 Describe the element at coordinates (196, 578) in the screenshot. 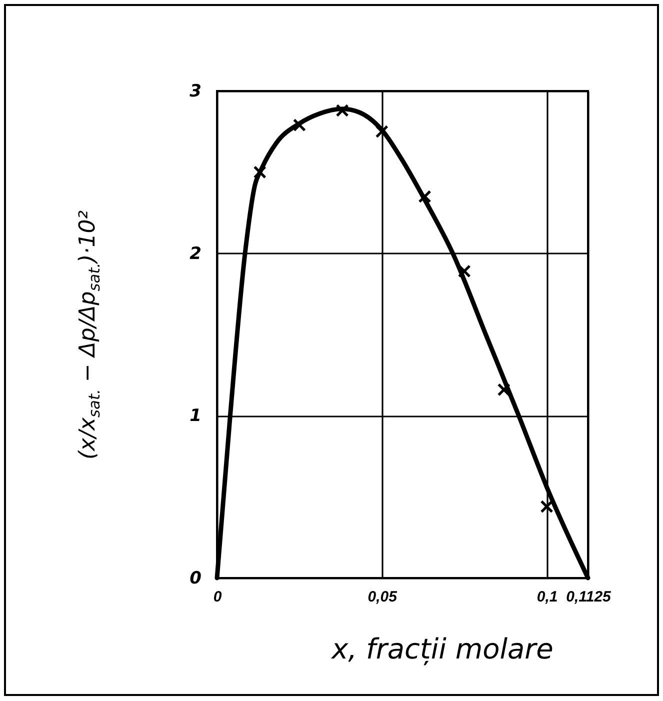

I see `y-tick-label: 0` at that location.